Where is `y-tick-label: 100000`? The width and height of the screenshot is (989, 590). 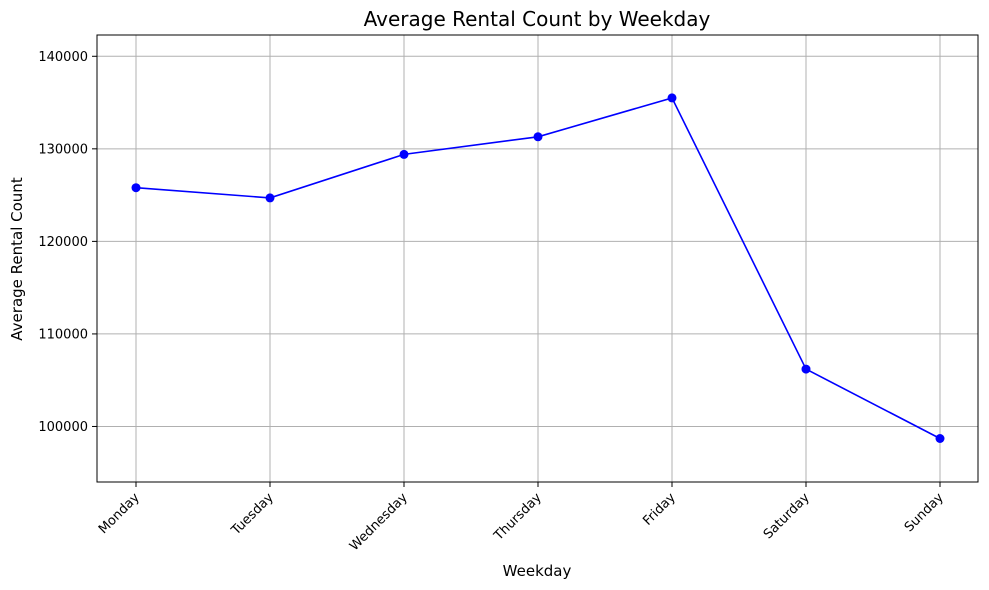 y-tick-label: 100000 is located at coordinates (63, 427).